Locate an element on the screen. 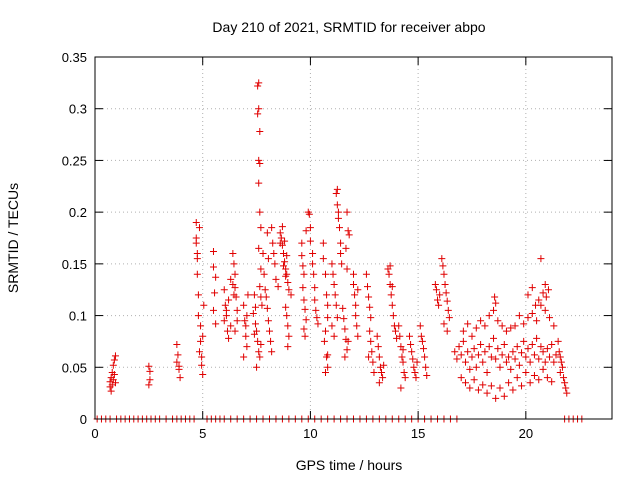  y-tick-label: 0.25 is located at coordinates (74, 160).